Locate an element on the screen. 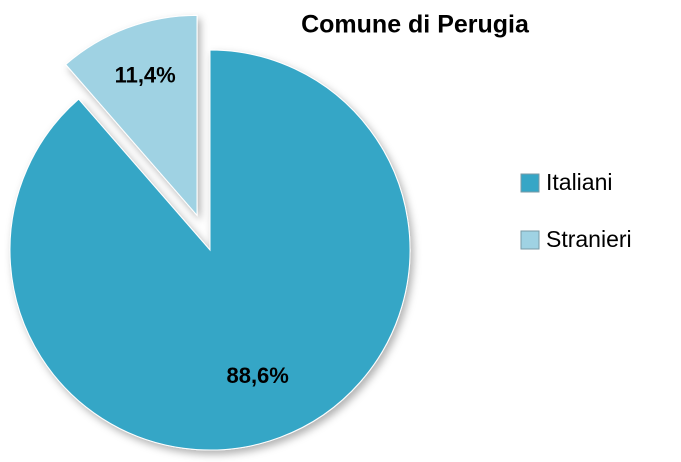 The image size is (681, 462). data-label: 11,4% is located at coordinates (145, 75).